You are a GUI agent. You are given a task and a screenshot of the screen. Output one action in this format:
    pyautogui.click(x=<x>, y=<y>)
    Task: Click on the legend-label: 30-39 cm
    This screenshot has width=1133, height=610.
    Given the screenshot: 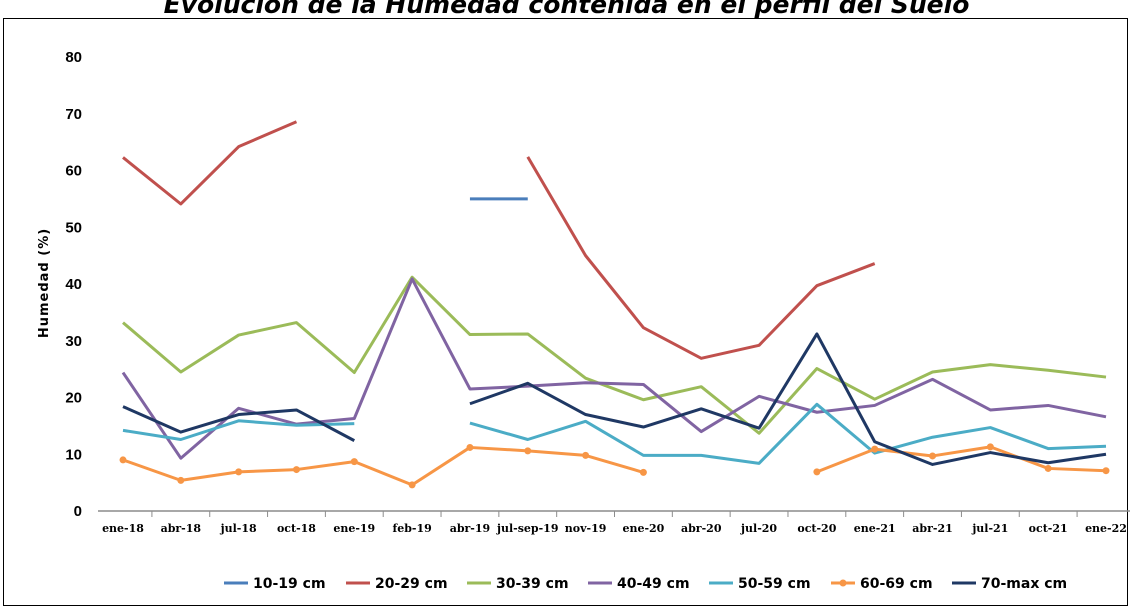 What is the action you would take?
    pyautogui.click(x=532, y=584)
    